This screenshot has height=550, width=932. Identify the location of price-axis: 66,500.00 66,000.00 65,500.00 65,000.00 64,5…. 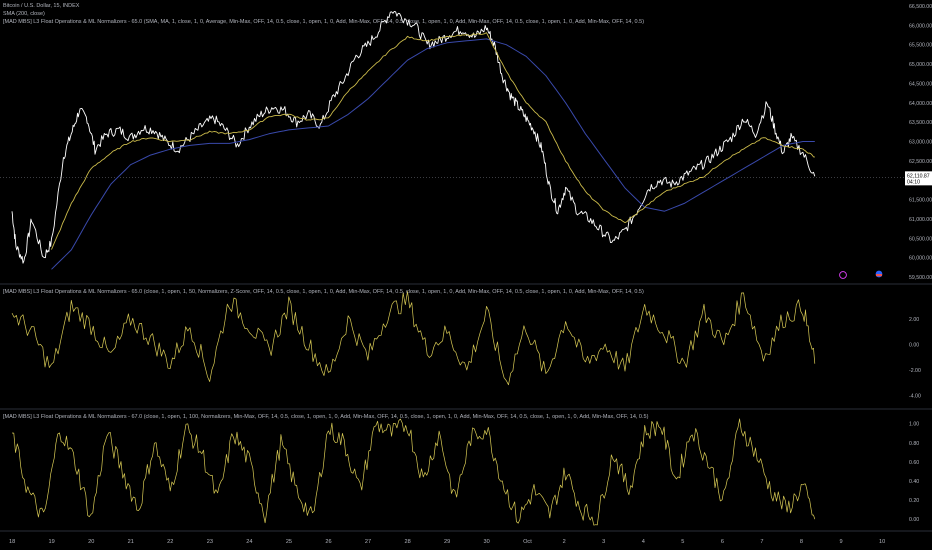
(920, 263).